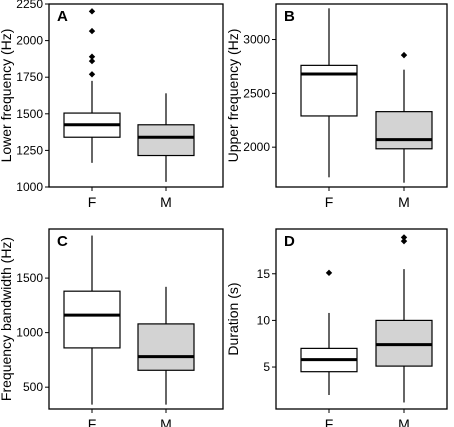  What do you see at coordinates (289, 16) in the screenshot?
I see `panel-letter: B` at bounding box center [289, 16].